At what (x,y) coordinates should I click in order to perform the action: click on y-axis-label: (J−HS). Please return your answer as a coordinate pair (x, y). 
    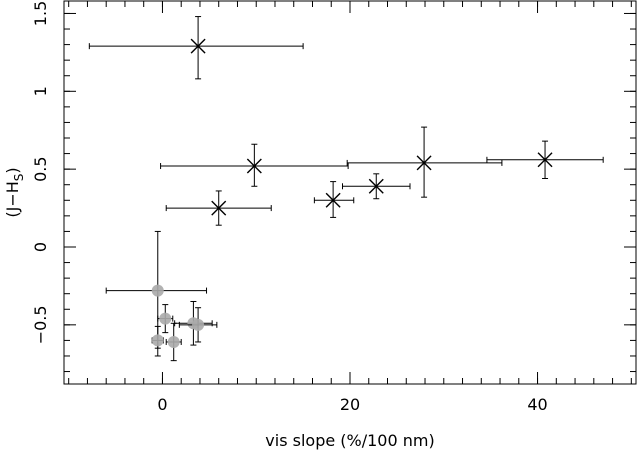
    Looking at the image, I should click on (14, 192).